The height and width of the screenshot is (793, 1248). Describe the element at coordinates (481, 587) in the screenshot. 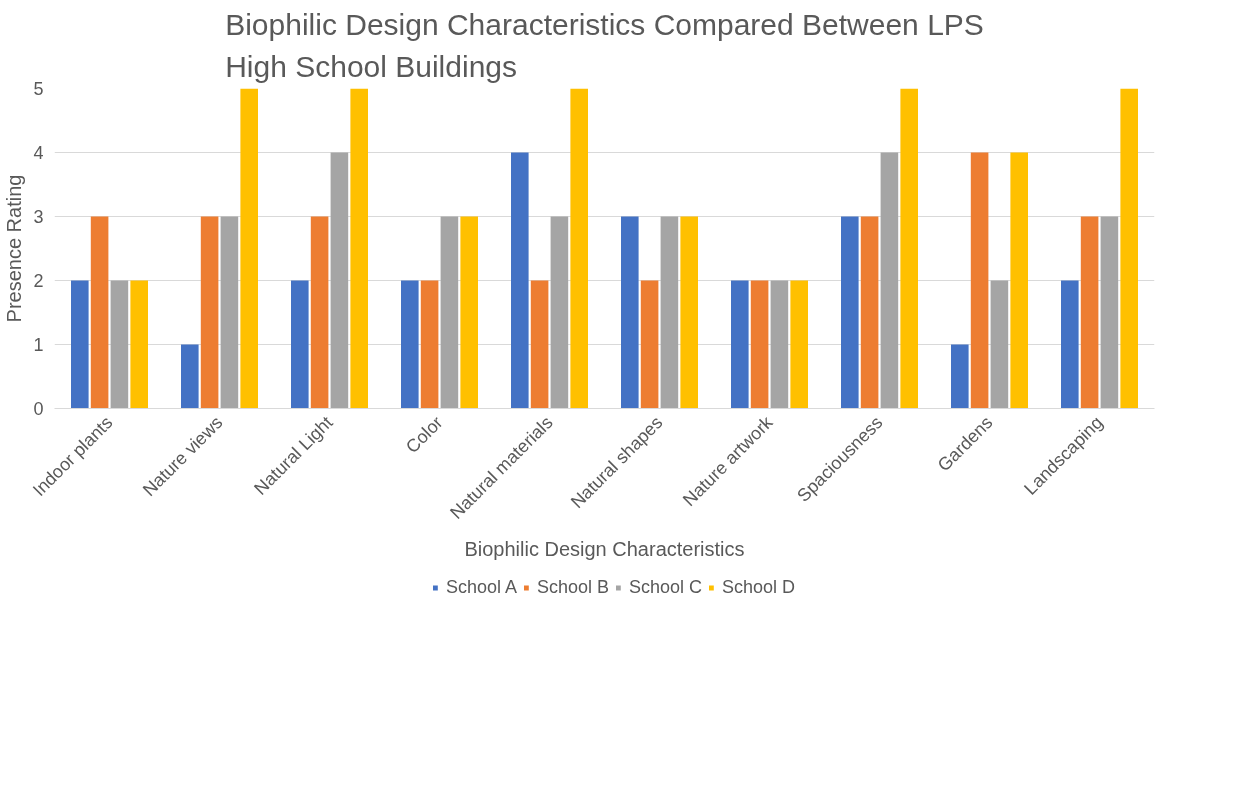

I see `legend-label: School A` at that location.